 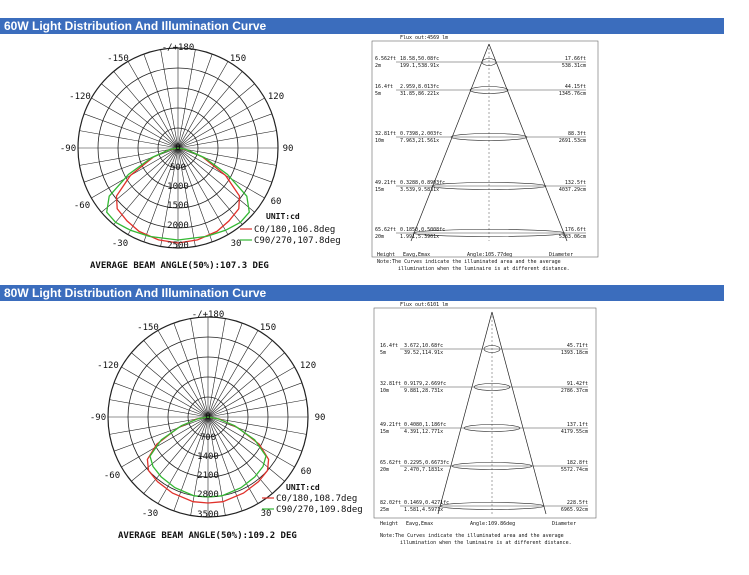 I want to click on footer-angle: Angle:109.86deg, so click(x=492, y=524).